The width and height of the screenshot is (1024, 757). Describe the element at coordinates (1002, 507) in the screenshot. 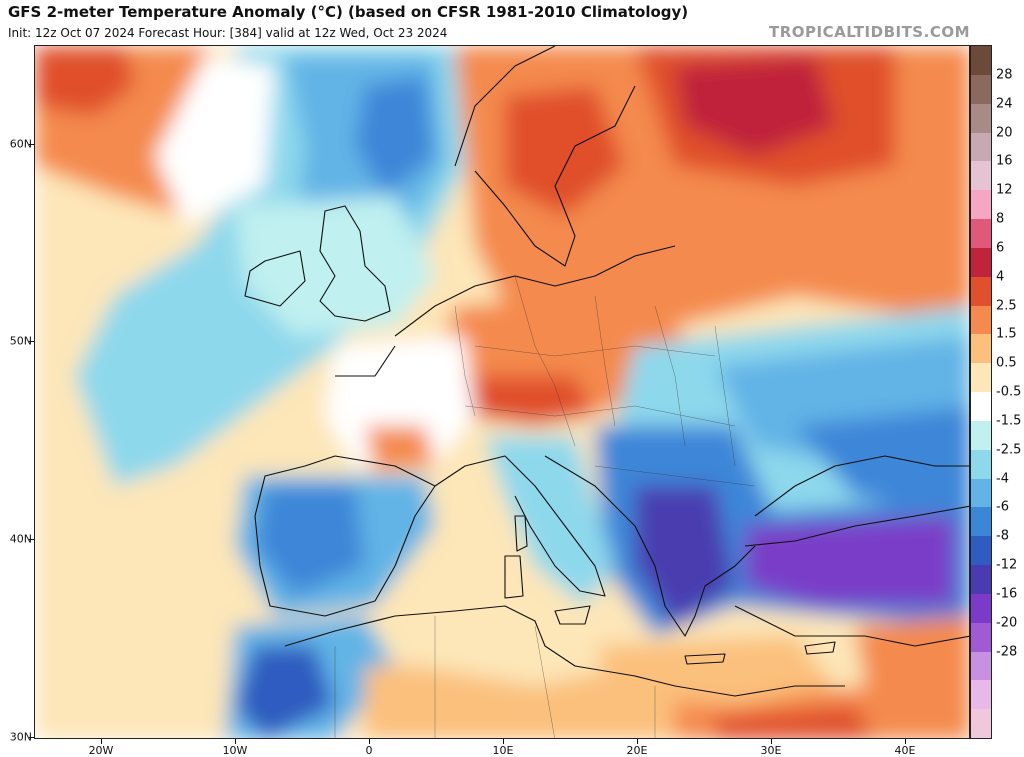

I see `colorbar-label: -6` at that location.